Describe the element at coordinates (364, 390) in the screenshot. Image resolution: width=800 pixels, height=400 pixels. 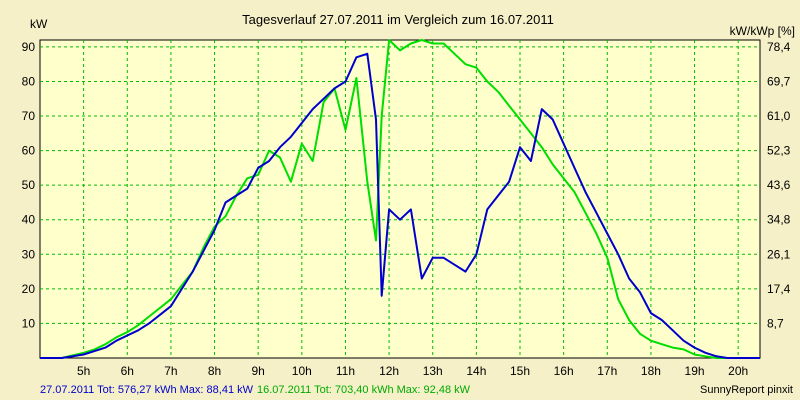
I see `footer-series2-stats: 16.07.2011 Tot: 703,40 kWh Max: 92,48 kW` at that location.